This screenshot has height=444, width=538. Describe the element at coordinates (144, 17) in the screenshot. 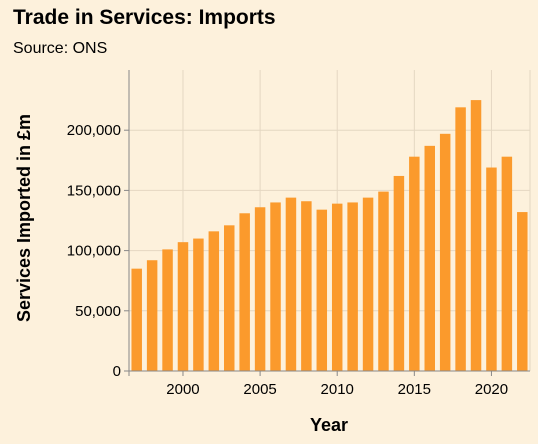

I see `chart-title: Trade in Services: Imports` at that location.